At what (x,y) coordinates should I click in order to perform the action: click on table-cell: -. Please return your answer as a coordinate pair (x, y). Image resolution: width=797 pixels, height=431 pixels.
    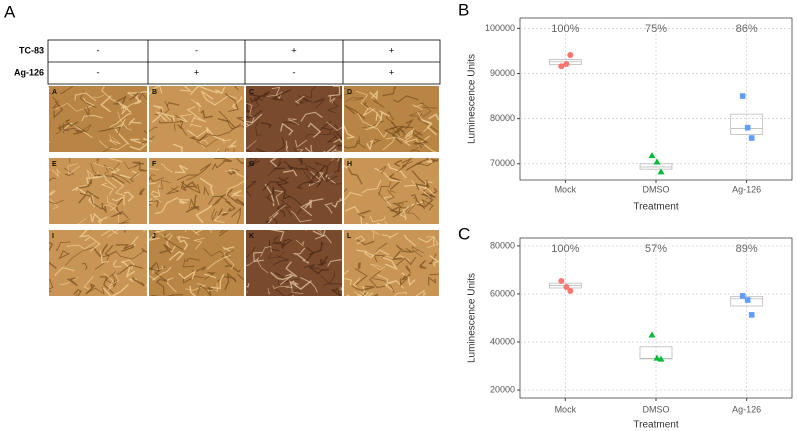
    Looking at the image, I should click on (98, 72).